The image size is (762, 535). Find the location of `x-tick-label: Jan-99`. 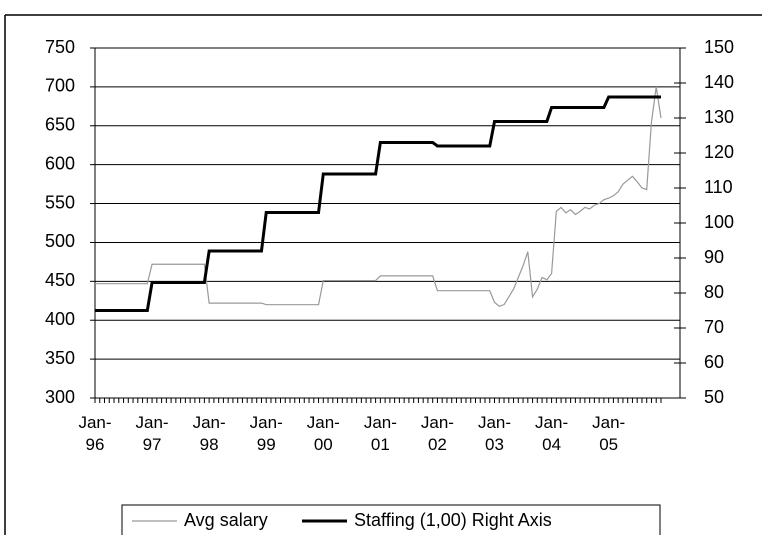

x-tick-label: Jan-99 is located at coordinates (266, 433).